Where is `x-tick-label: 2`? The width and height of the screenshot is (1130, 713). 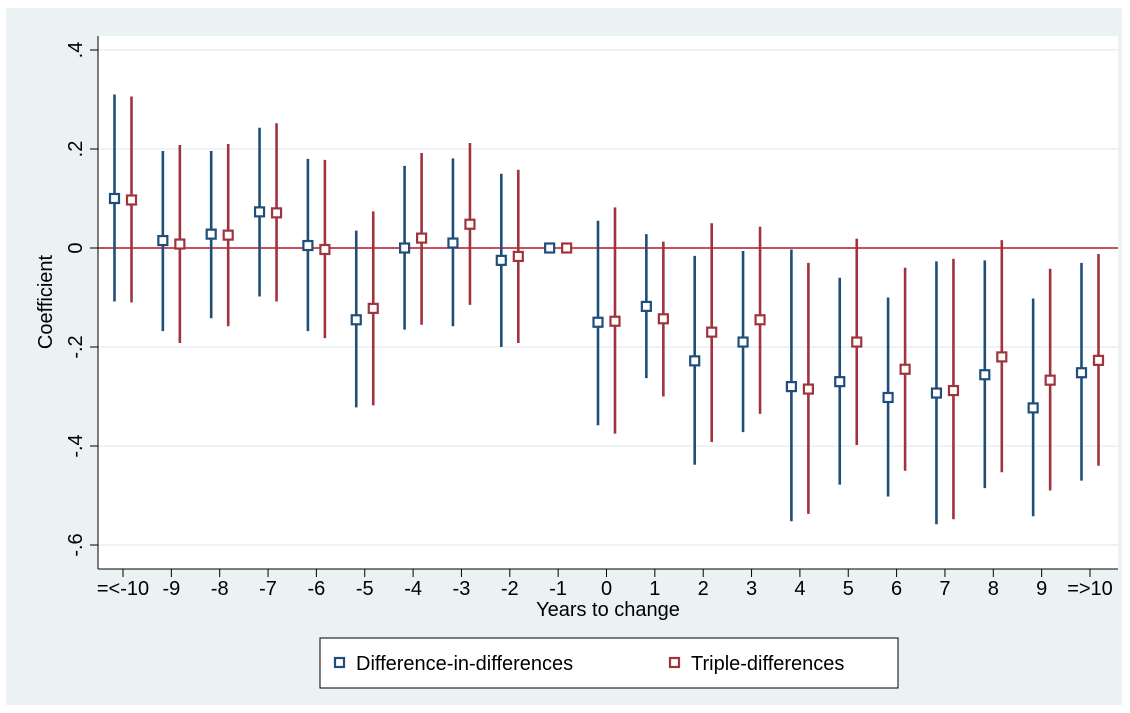
x-tick-label: 2 is located at coordinates (703, 589).